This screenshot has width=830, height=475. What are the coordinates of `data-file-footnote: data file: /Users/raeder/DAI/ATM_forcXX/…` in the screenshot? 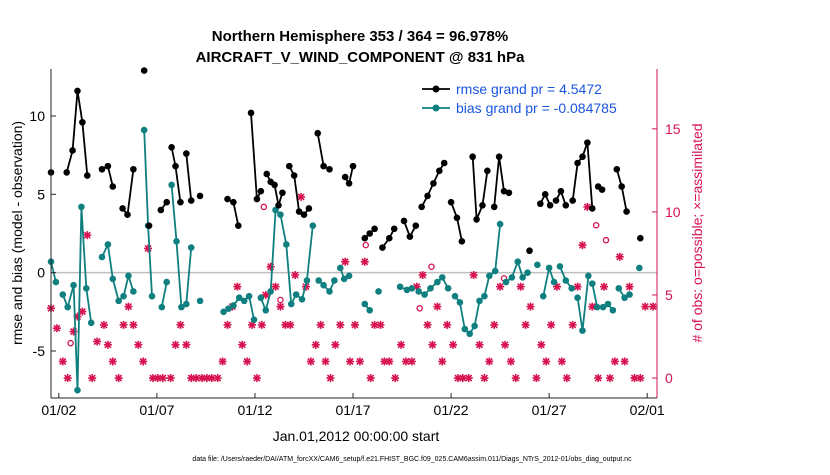 It's located at (412, 459).